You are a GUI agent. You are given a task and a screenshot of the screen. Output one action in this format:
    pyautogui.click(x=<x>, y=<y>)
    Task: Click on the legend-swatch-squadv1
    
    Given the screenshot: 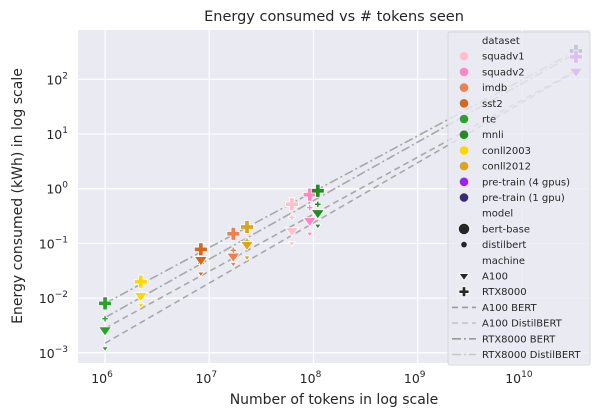 What is the action you would take?
    pyautogui.click(x=464, y=56)
    